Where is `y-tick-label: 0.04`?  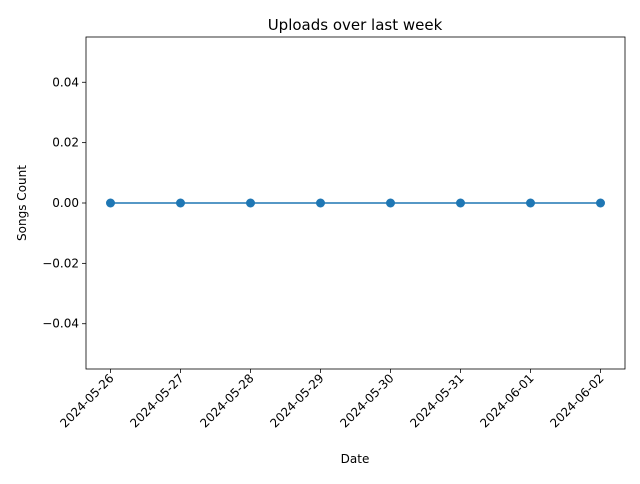 y-tick-label: 0.04 is located at coordinates (65, 82).